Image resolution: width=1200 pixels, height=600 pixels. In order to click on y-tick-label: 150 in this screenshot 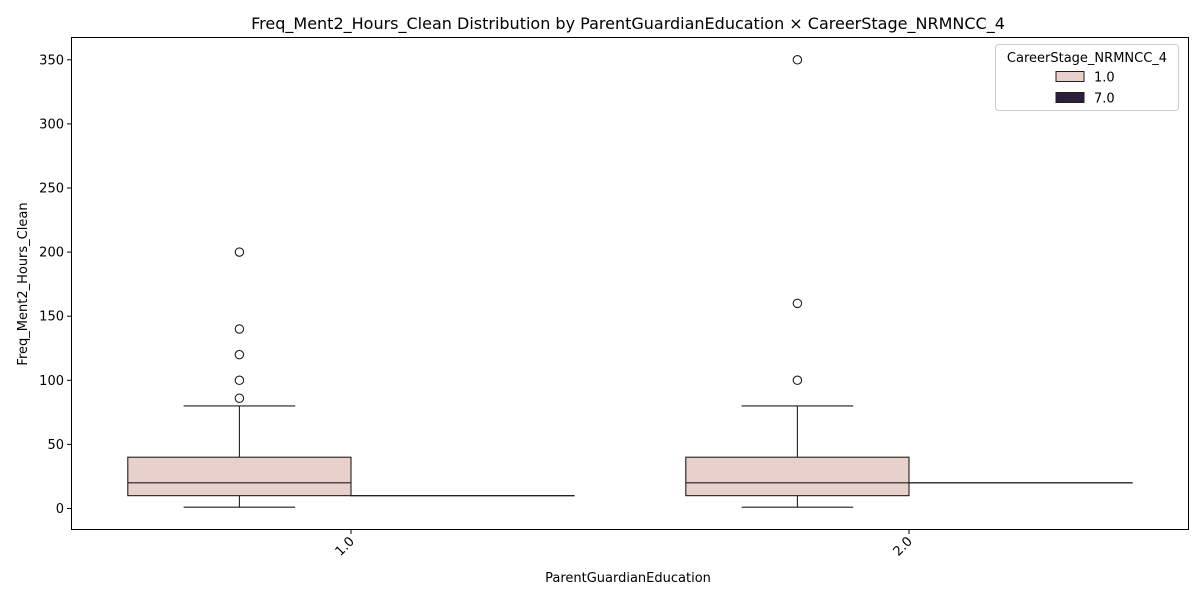, I will do `click(51, 317)`.